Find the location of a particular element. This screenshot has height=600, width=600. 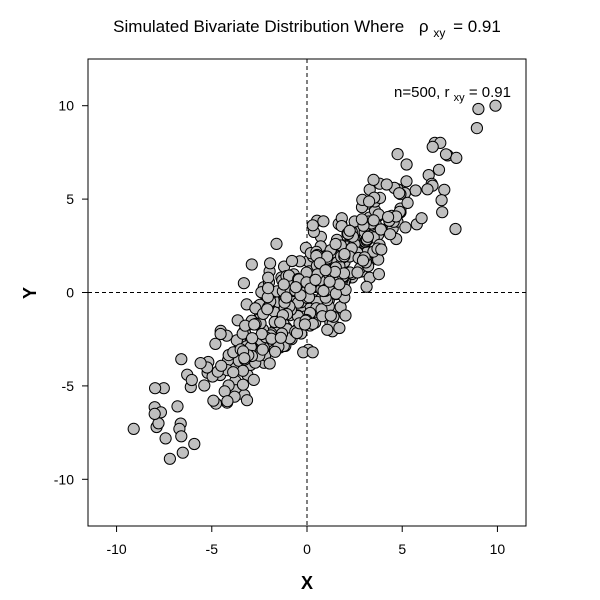

chart-title-rho-symbol: ρ is located at coordinates (424, 26).